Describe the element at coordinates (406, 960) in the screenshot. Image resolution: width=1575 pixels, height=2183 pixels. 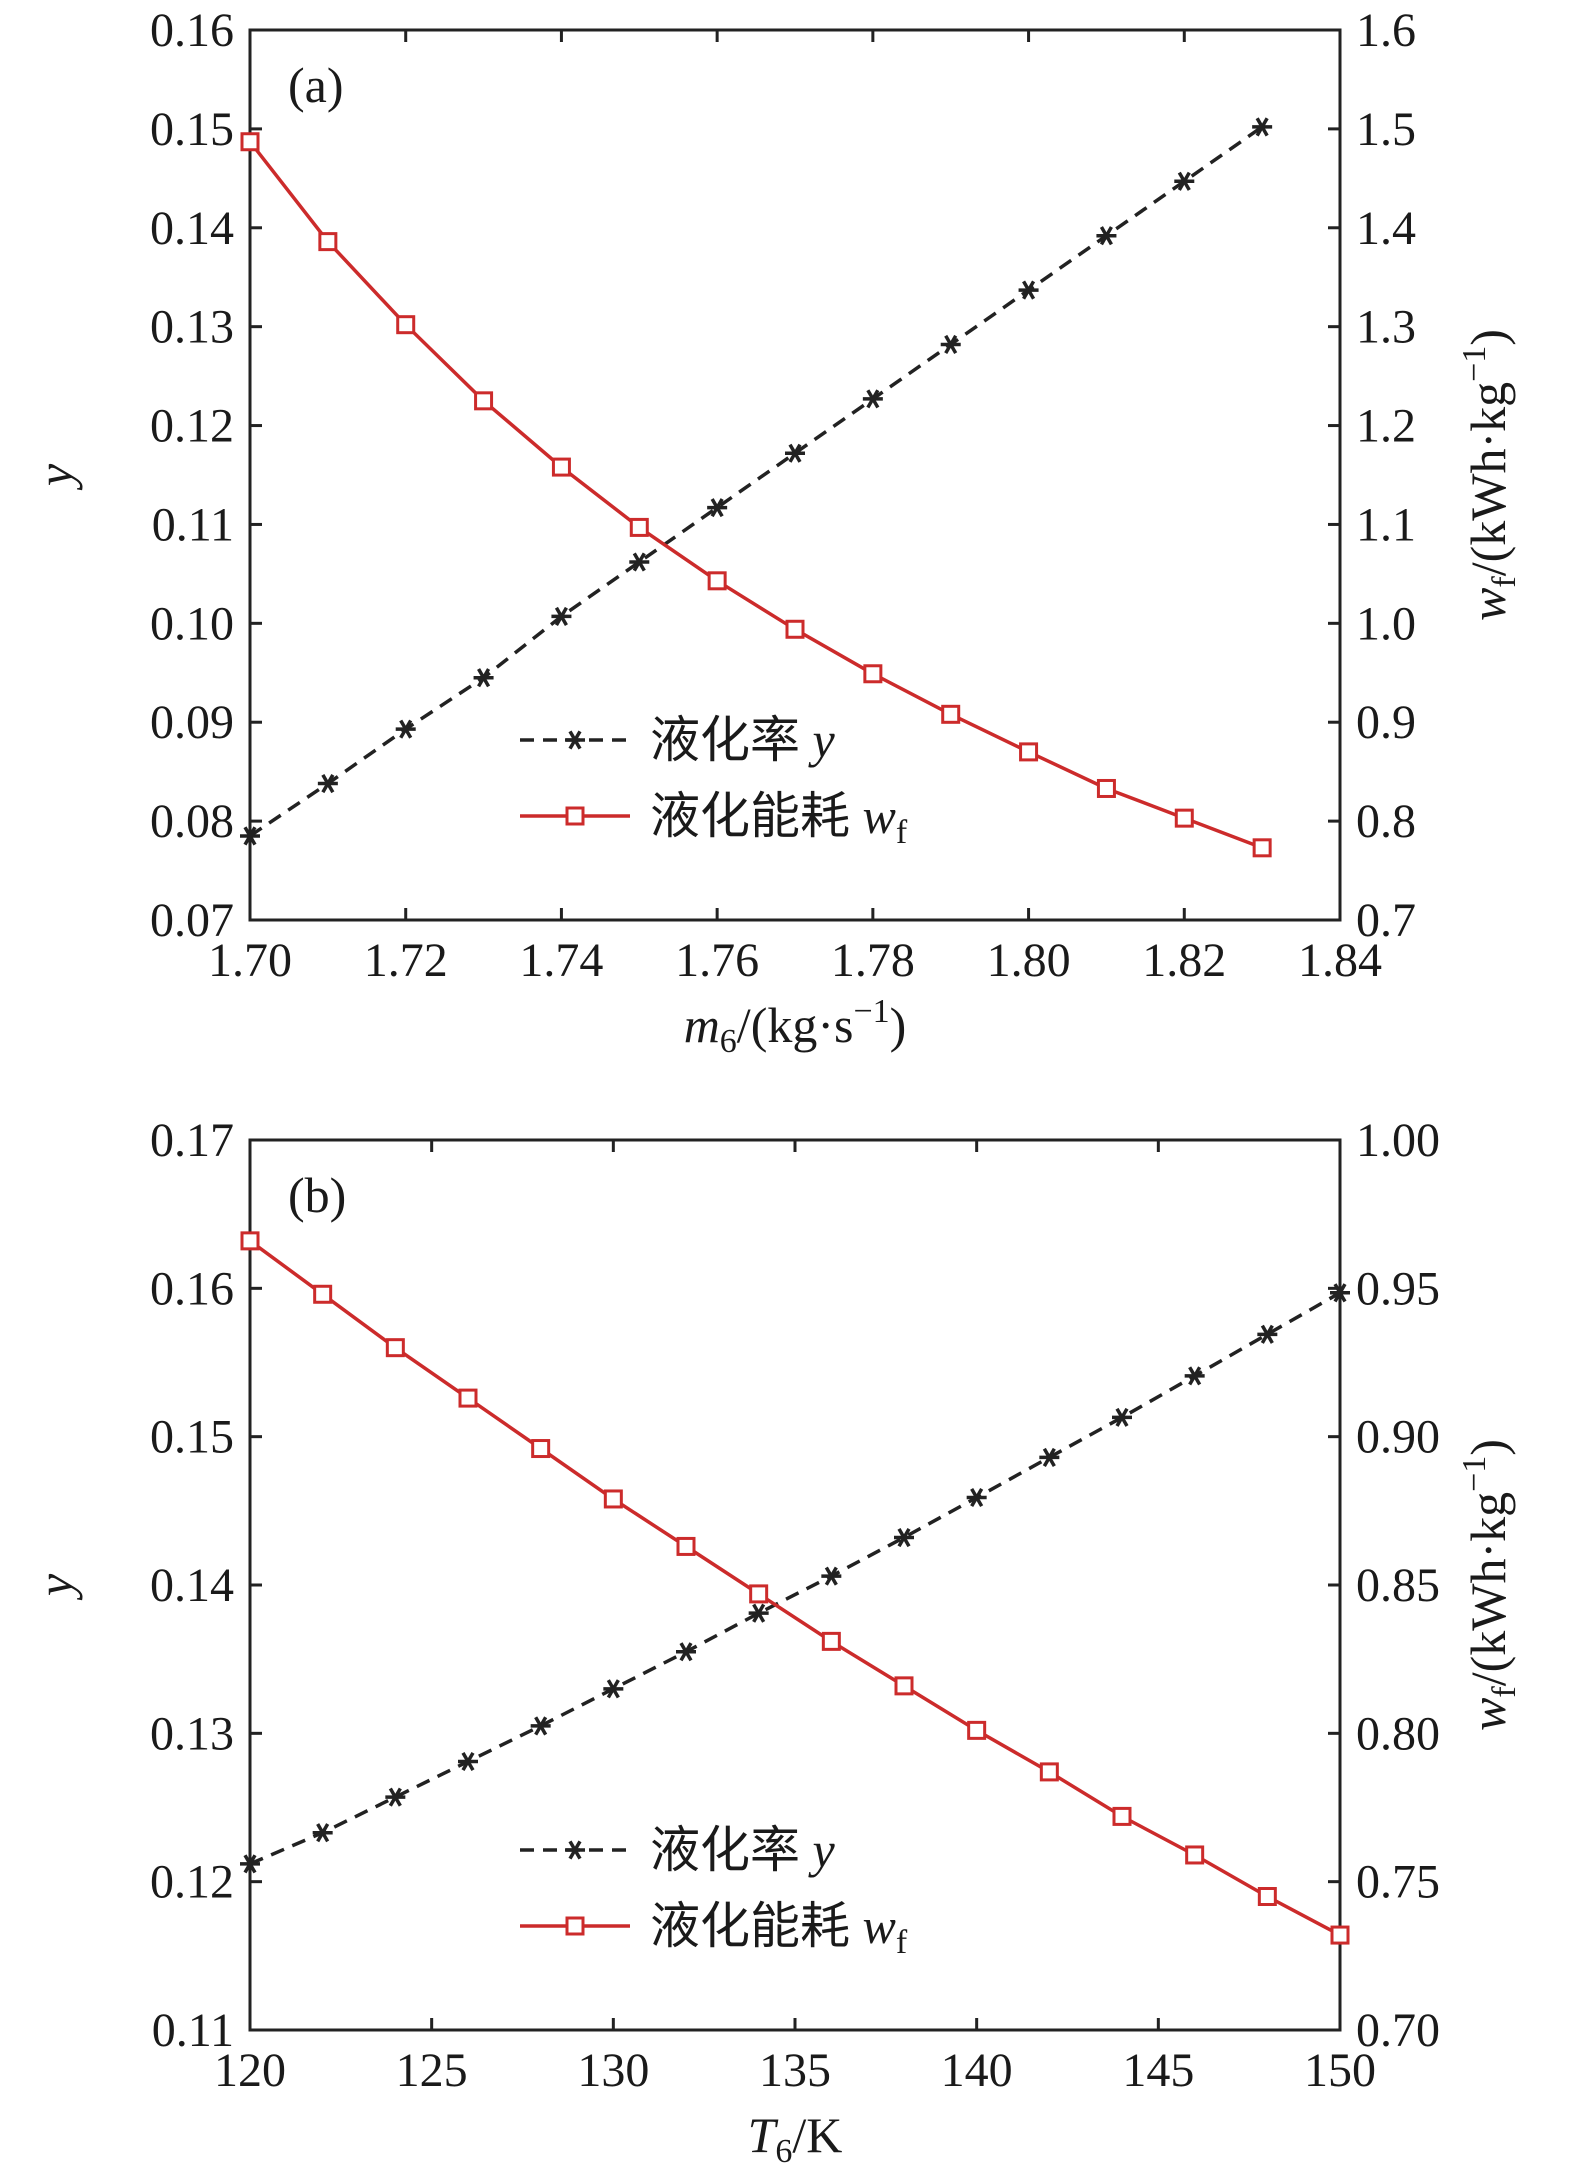
I see `x-tick-label: 1.72` at that location.